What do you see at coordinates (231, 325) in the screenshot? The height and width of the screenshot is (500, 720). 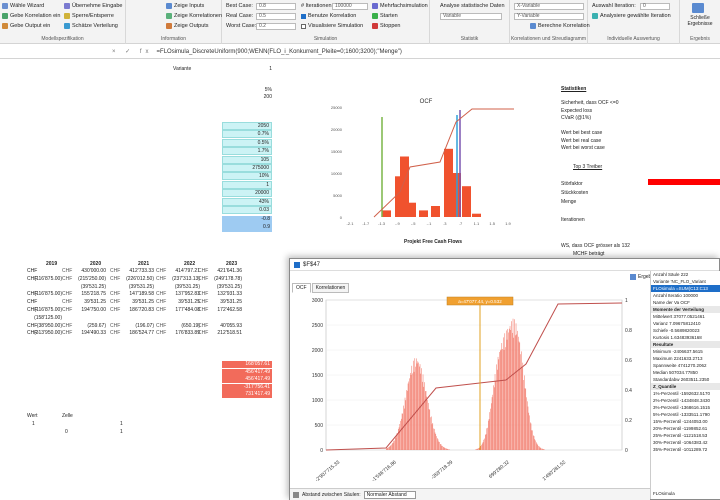 I see `cashflow-cell: 40'055.93` at bounding box center [231, 325].